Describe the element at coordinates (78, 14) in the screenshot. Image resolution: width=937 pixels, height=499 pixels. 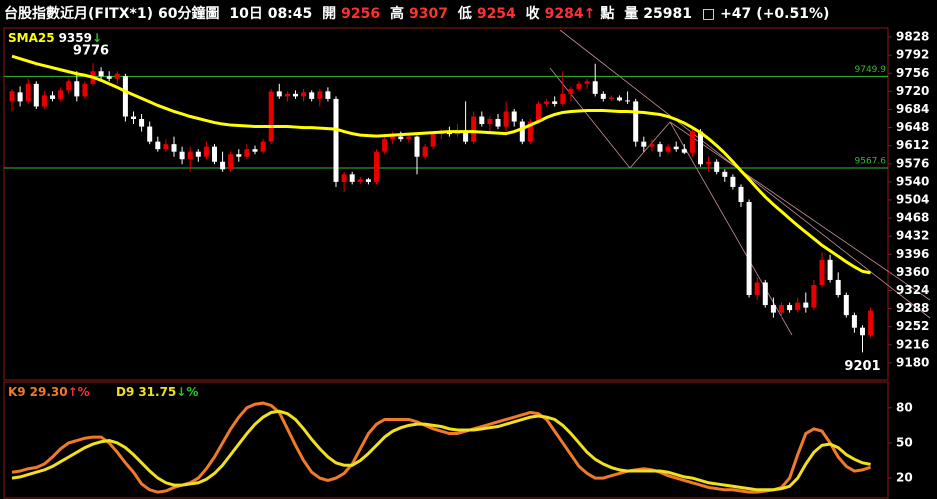
I see `symbol: 台股指數近月(FITX*1)` at that location.